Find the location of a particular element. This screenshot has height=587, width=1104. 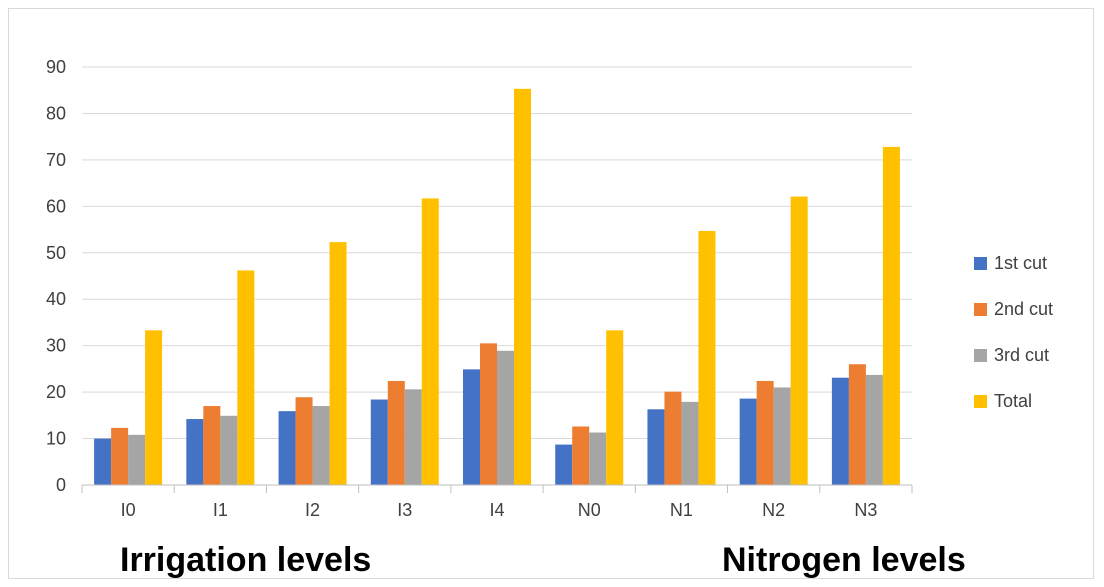

y-tick-label: 10 is located at coordinates (56, 439).